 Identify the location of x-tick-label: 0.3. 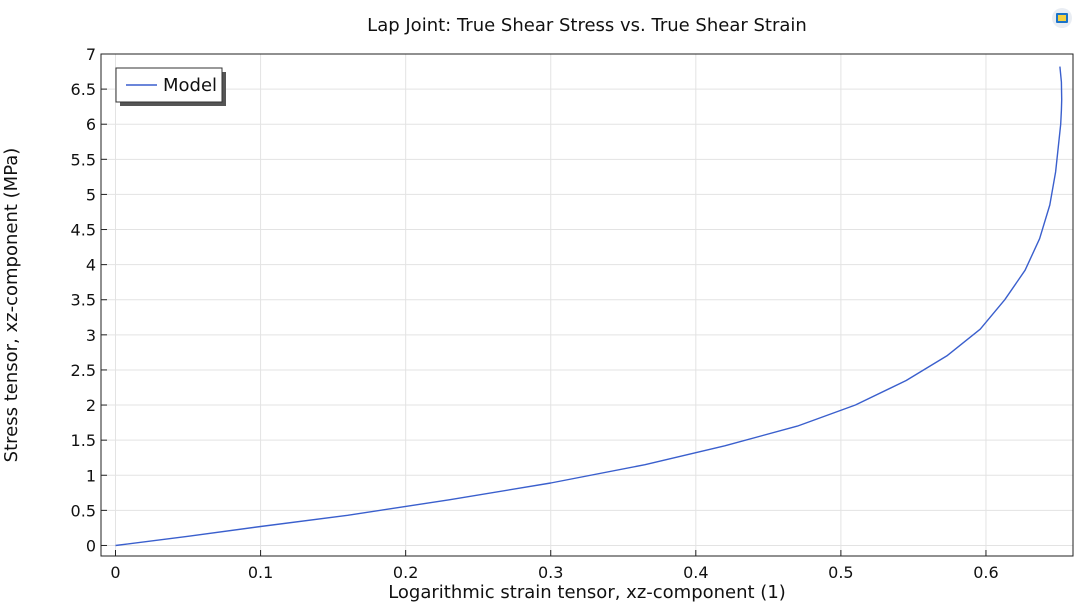
(550, 572).